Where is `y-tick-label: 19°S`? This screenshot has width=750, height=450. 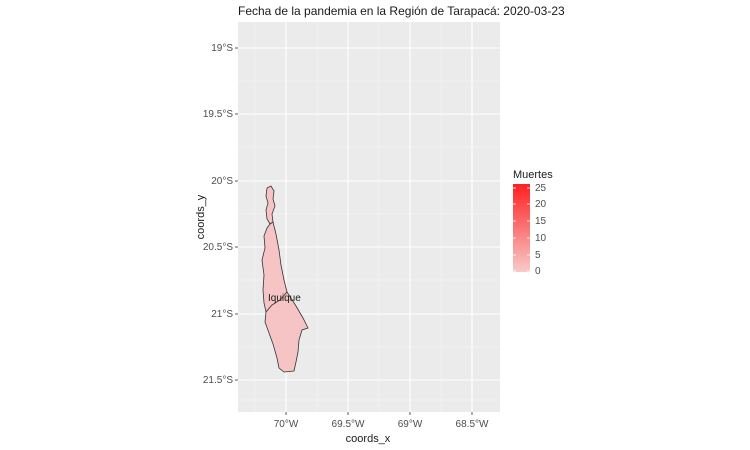 y-tick-label: 19°S is located at coordinates (222, 48).